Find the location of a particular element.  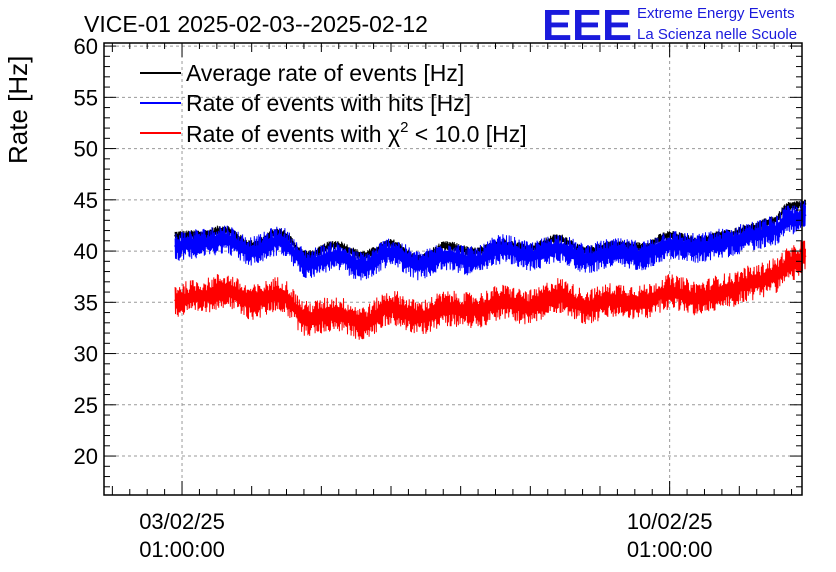

legend-chi2-suffix: < 10.0 [Hz] is located at coordinates (467, 134).